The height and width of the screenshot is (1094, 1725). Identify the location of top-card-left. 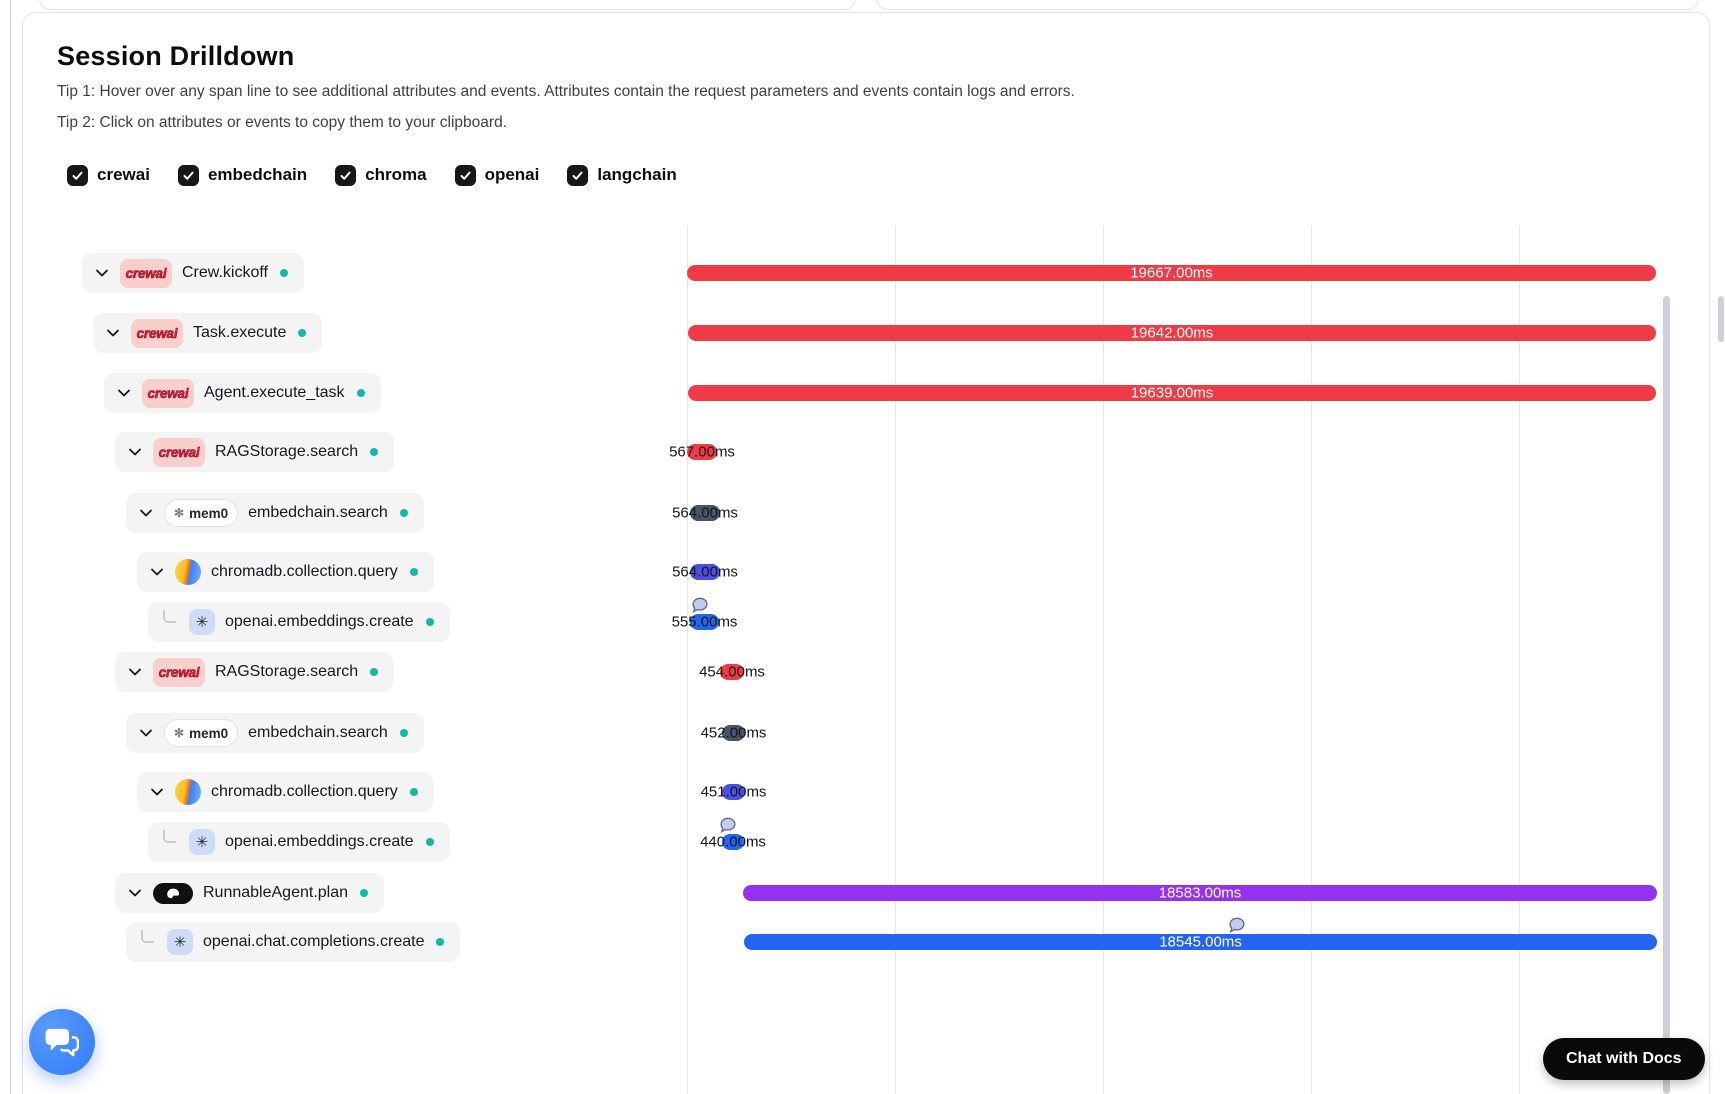
(447, 5).